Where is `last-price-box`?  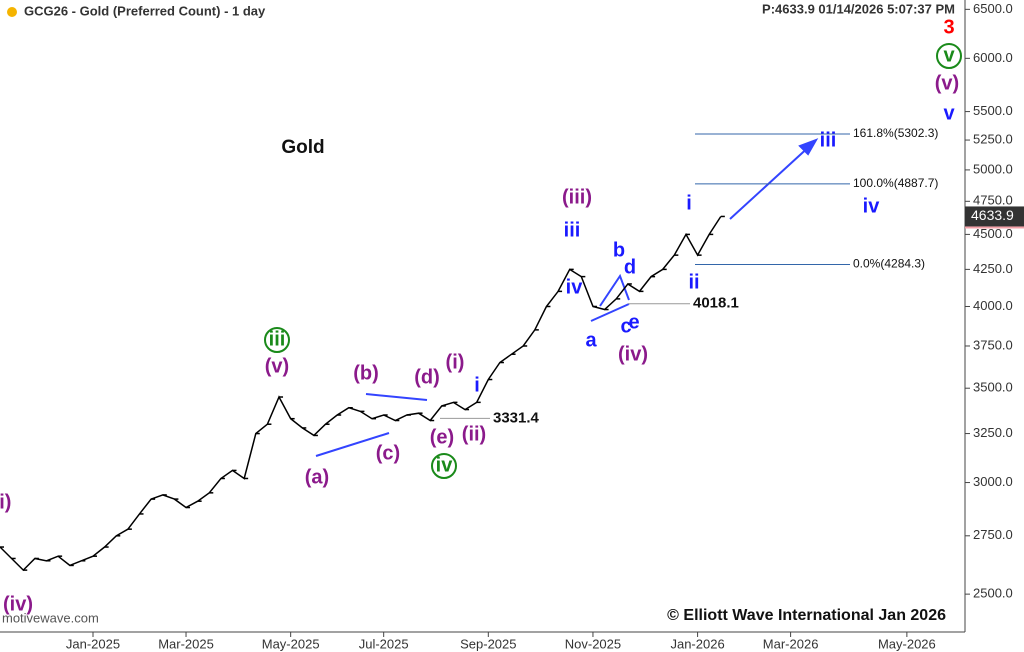
last-price-box is located at coordinates (994, 216).